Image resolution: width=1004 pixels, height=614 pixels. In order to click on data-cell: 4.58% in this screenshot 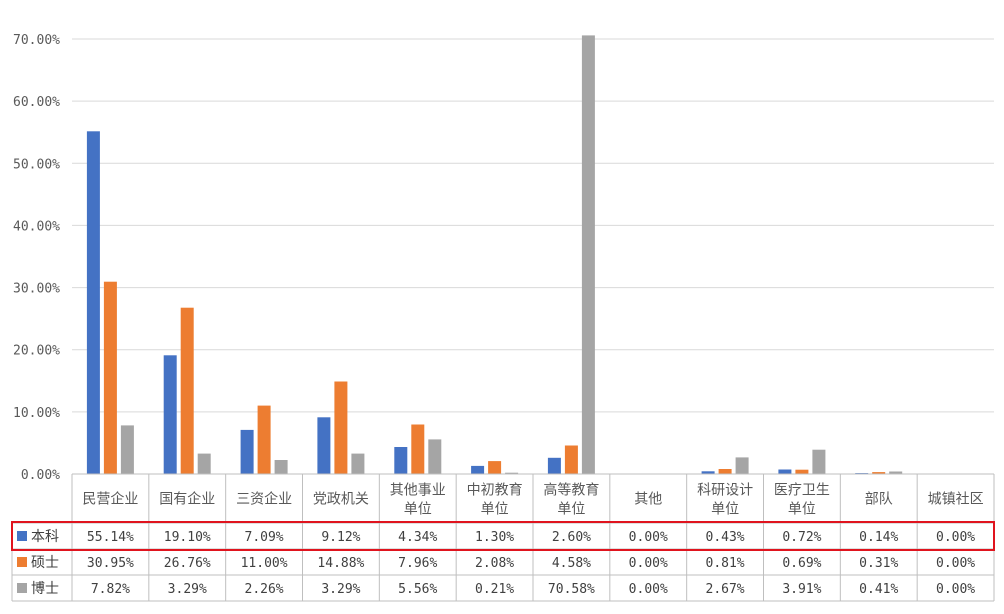, I will do `click(571, 563)`.